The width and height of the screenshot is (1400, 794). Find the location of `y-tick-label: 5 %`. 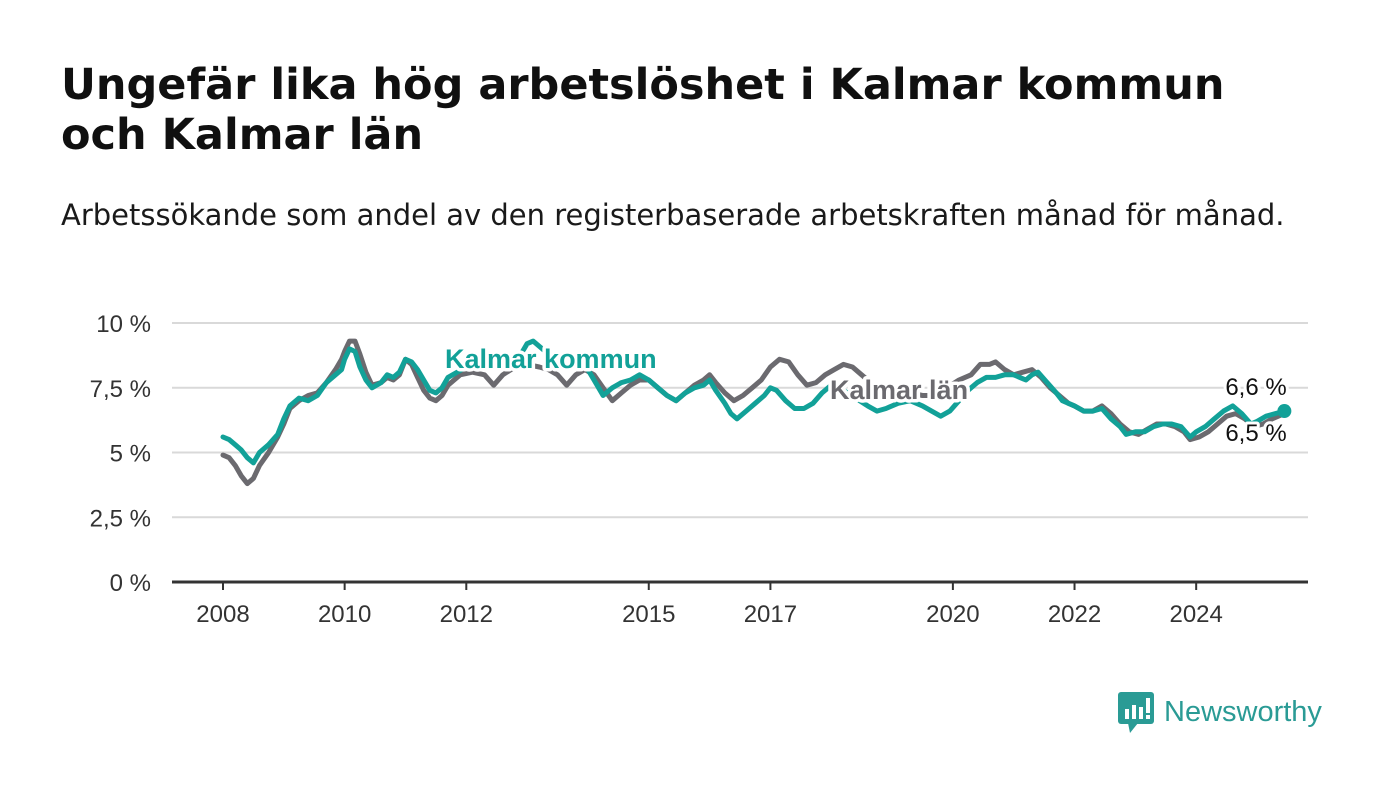

y-tick-label: 5 % is located at coordinates (130, 454).